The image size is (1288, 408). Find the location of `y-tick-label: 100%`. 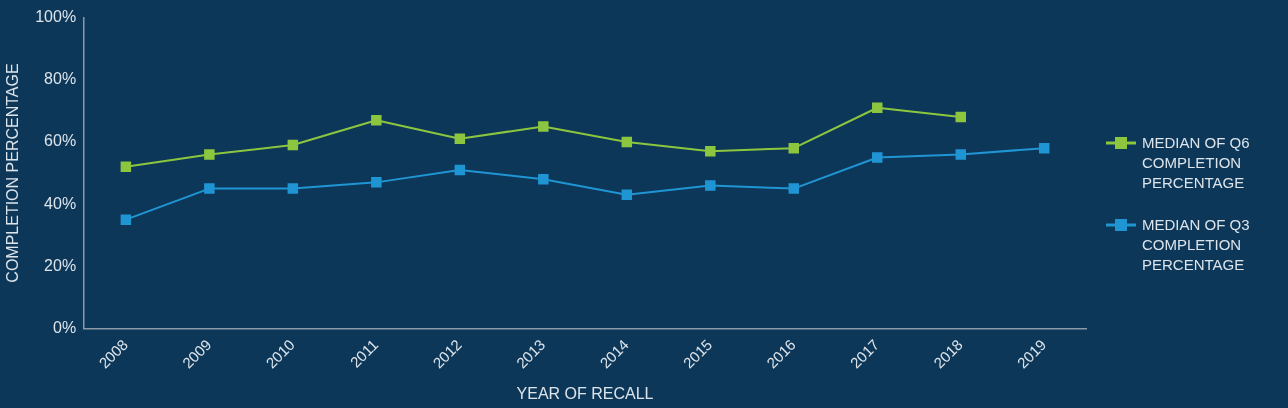

y-tick-label: 100% is located at coordinates (56, 17).